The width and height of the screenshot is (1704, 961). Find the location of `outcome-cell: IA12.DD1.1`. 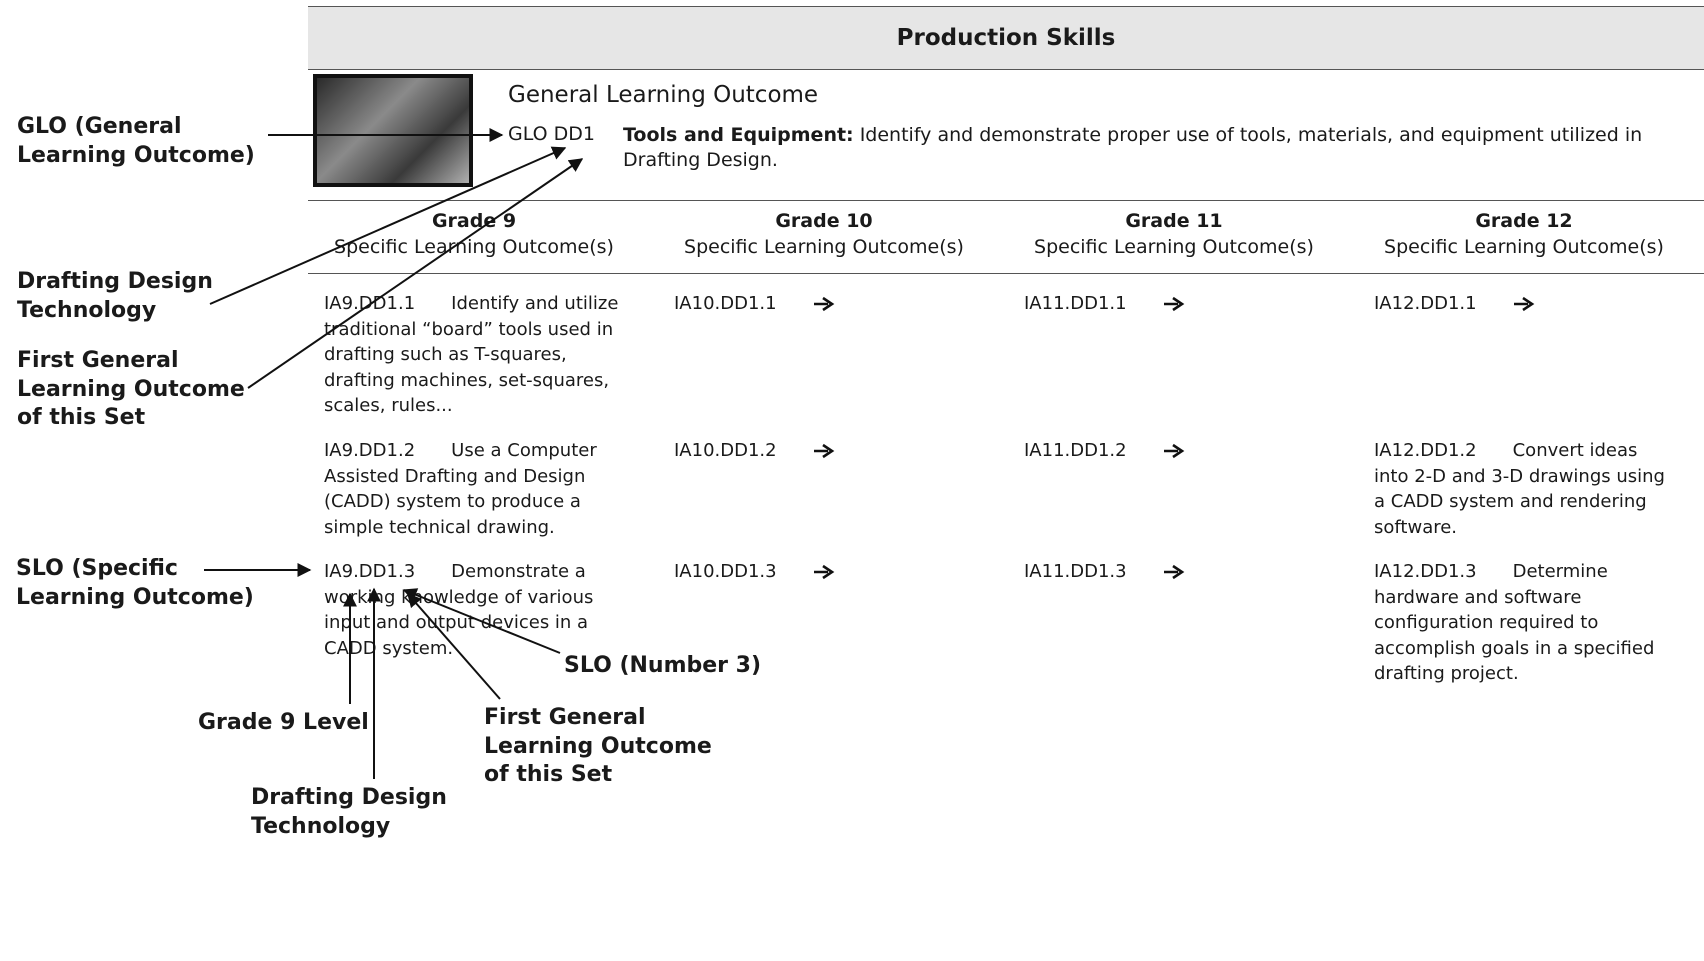

outcome-cell: IA12.DD1.1 is located at coordinates (1524, 304).